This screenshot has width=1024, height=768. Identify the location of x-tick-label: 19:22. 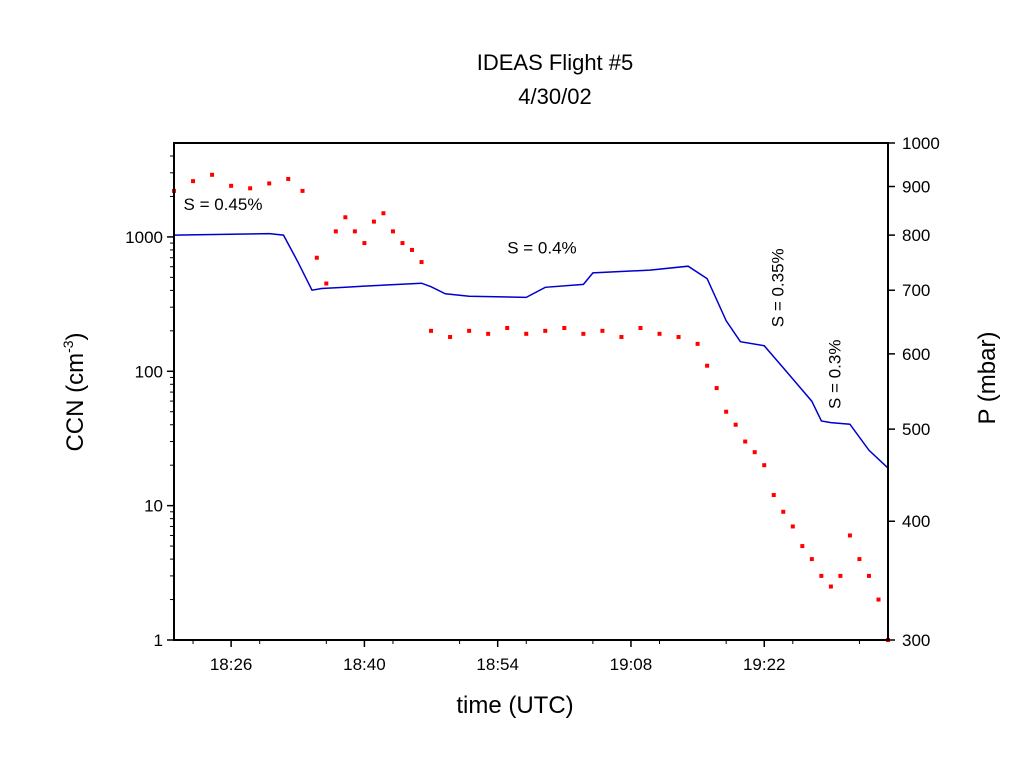
(764, 664).